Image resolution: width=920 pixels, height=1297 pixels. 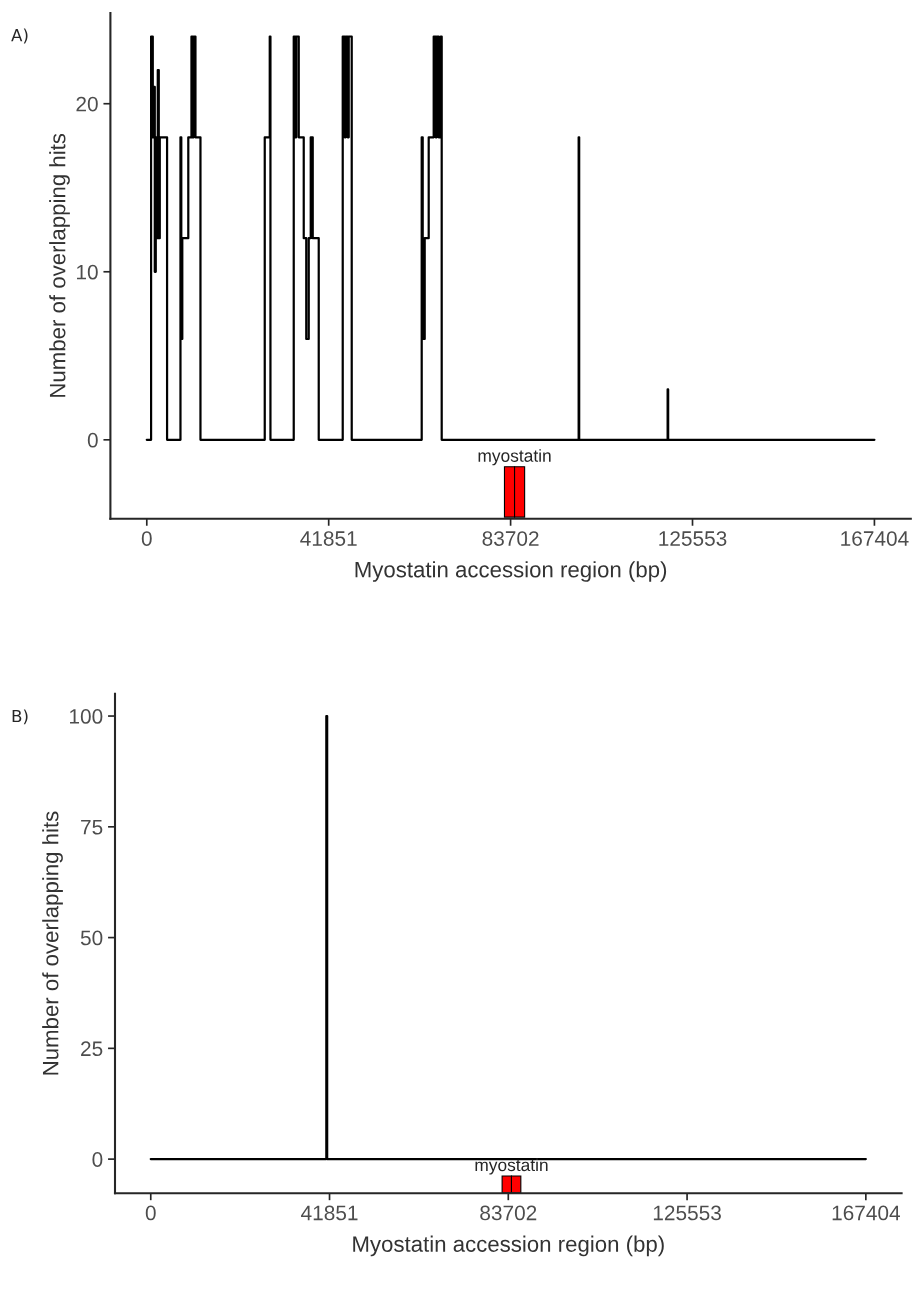 What do you see at coordinates (86, 716) in the screenshot?
I see `y-tick-label: 100` at bounding box center [86, 716].